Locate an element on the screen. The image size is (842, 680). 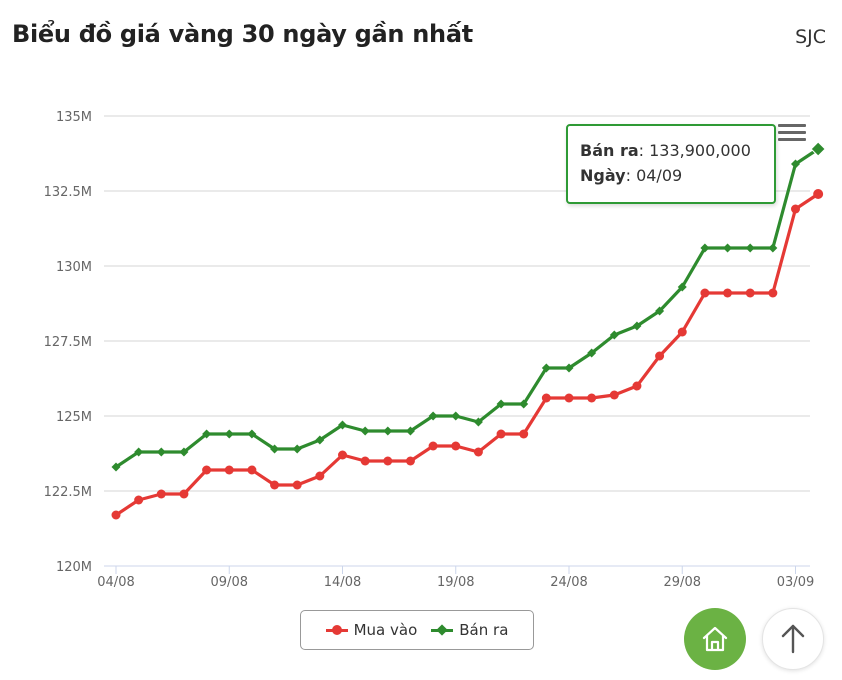
chart-tooltip: Bán ra: 133,900,000 Ngày: 04/09 is located at coordinates (671, 164).